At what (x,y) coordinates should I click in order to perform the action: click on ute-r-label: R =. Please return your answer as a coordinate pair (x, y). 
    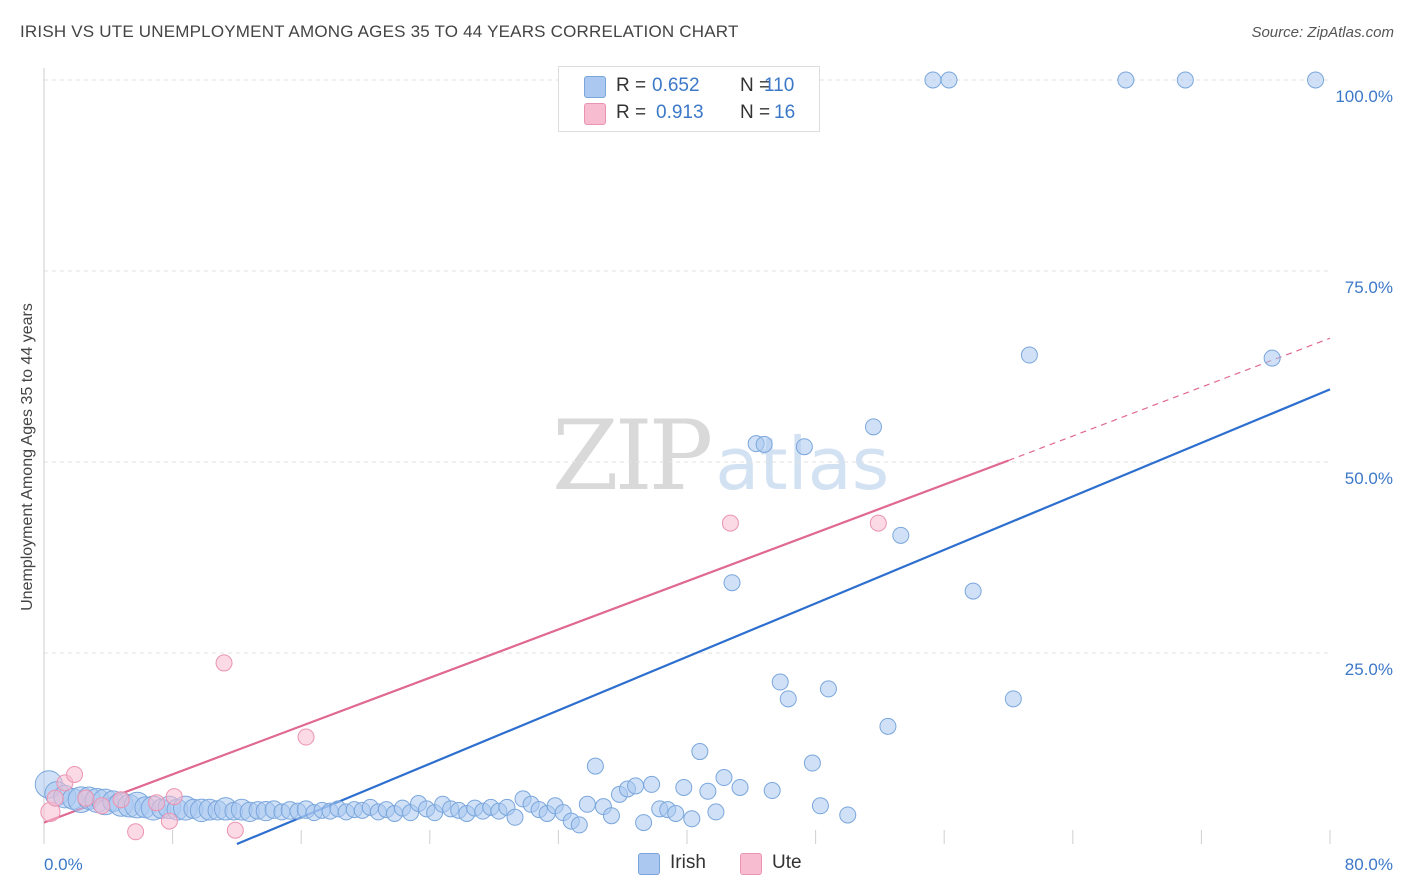
    Looking at the image, I should click on (631, 112).